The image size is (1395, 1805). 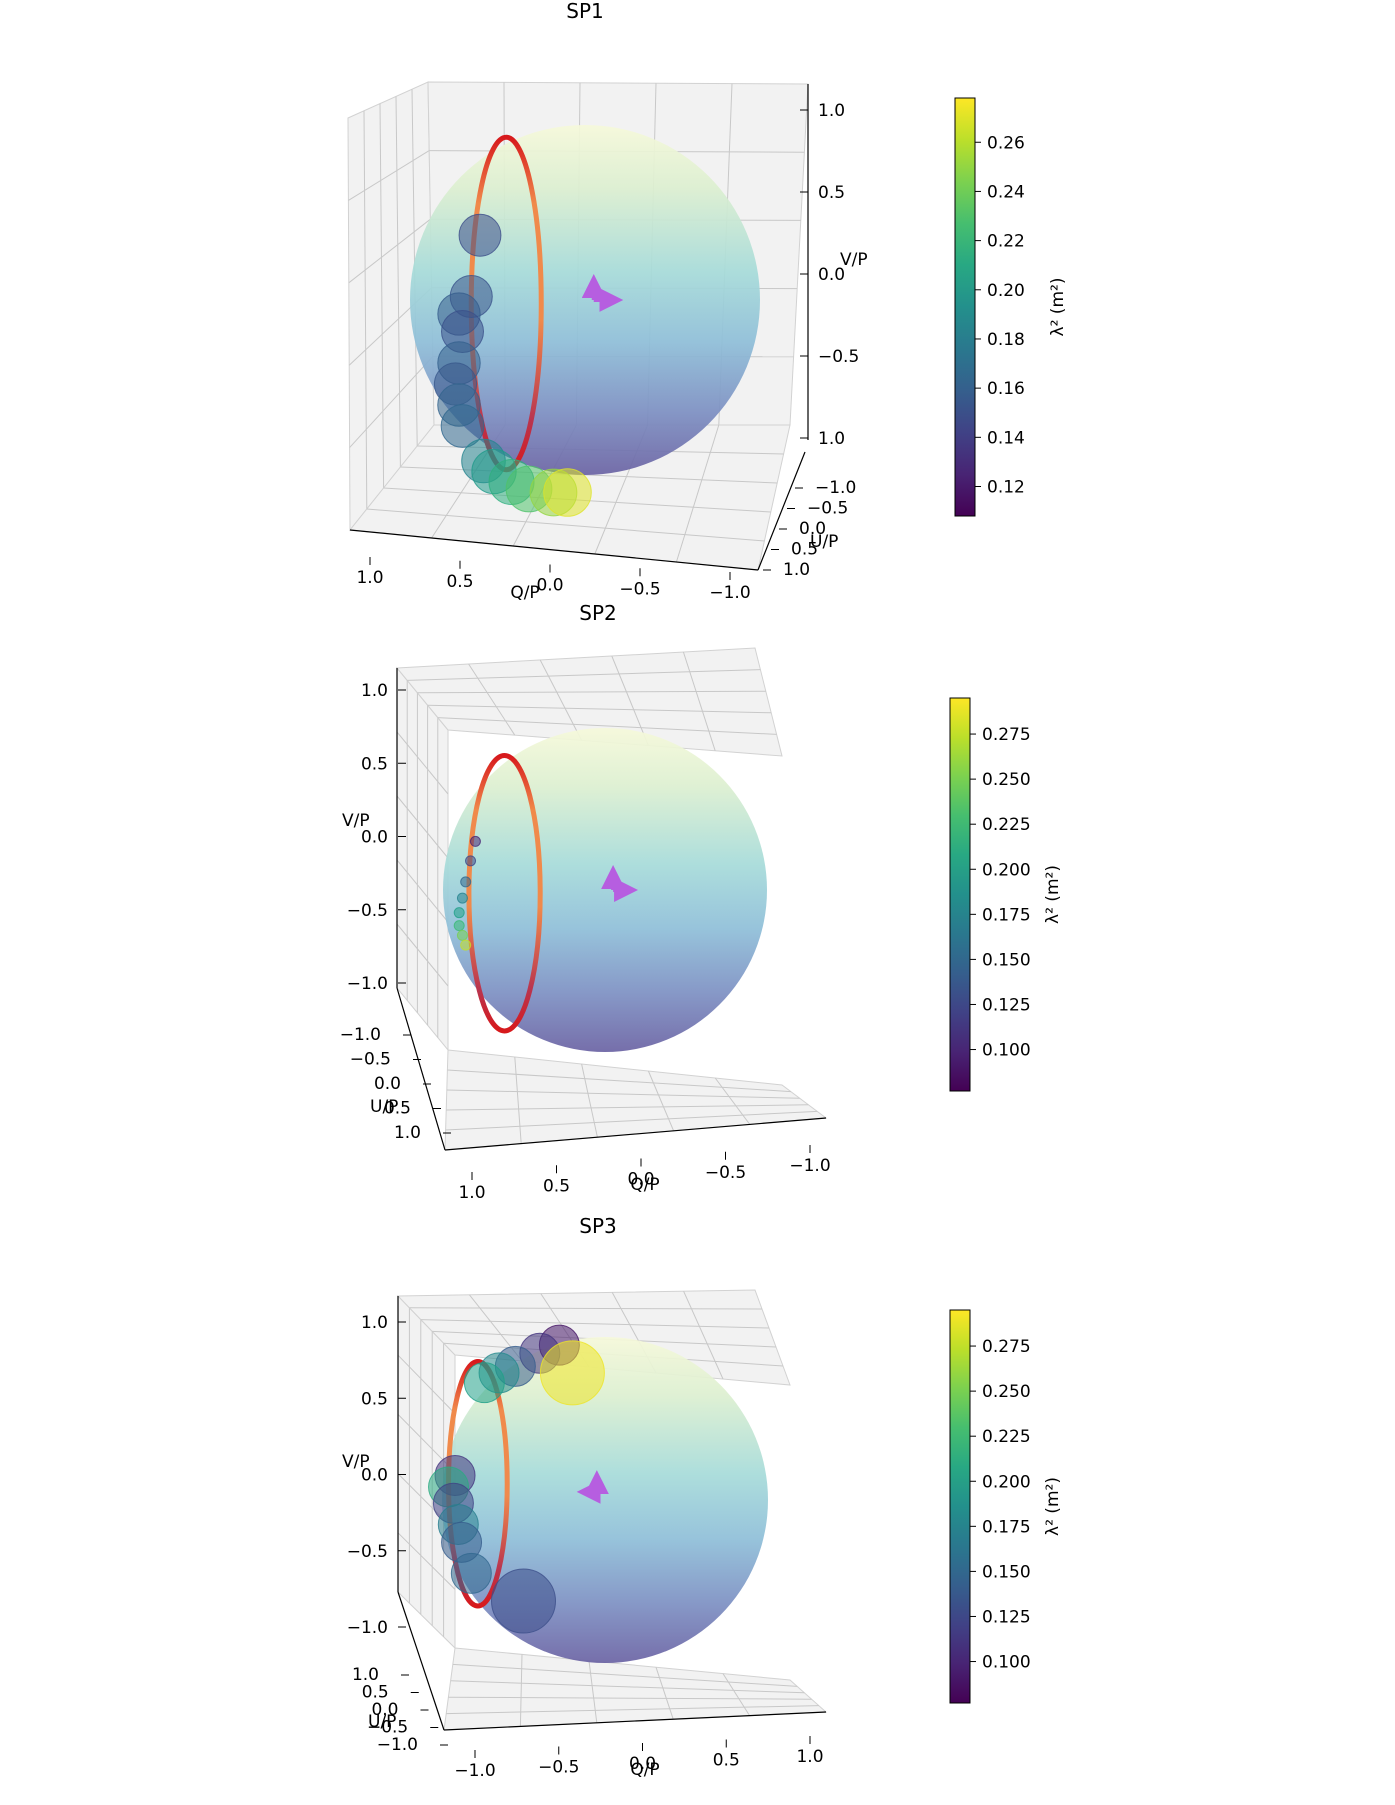 What do you see at coordinates (597, 613) in the screenshot?
I see `chart-title: SP2` at bounding box center [597, 613].